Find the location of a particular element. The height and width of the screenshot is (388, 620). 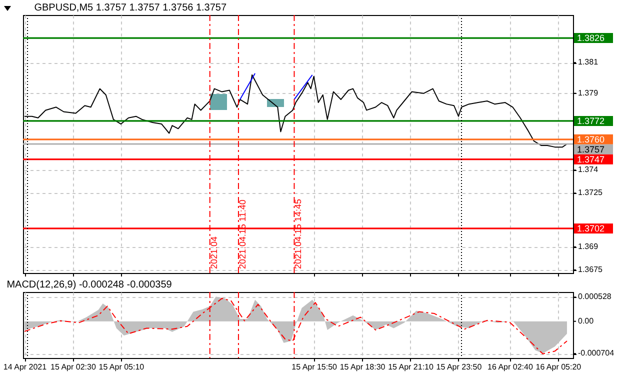

y-tick-label: 1.379 is located at coordinates (588, 93).